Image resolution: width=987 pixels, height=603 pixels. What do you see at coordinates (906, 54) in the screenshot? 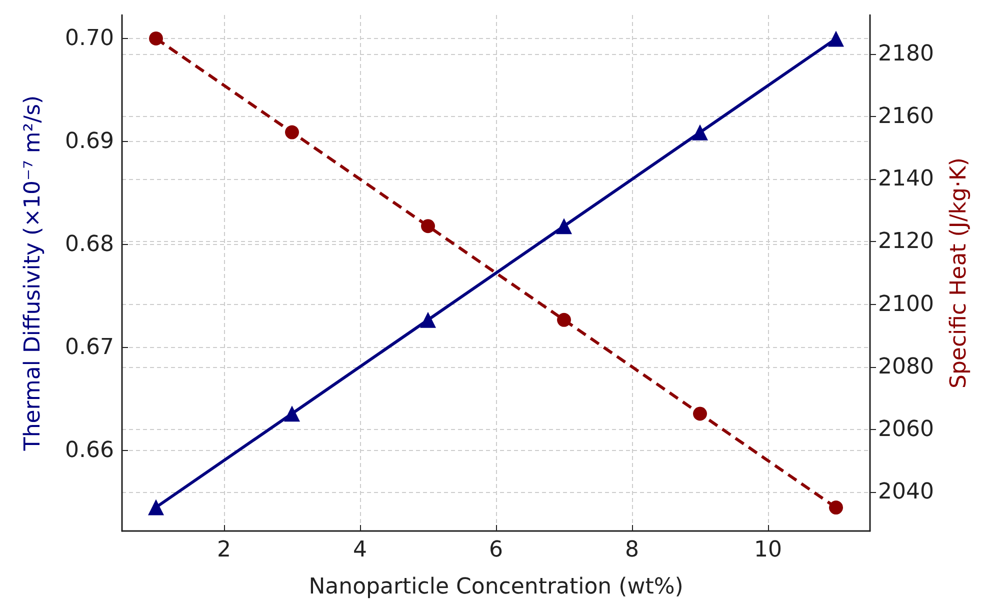
I see `y2-tick-label: 2180` at bounding box center [906, 54].